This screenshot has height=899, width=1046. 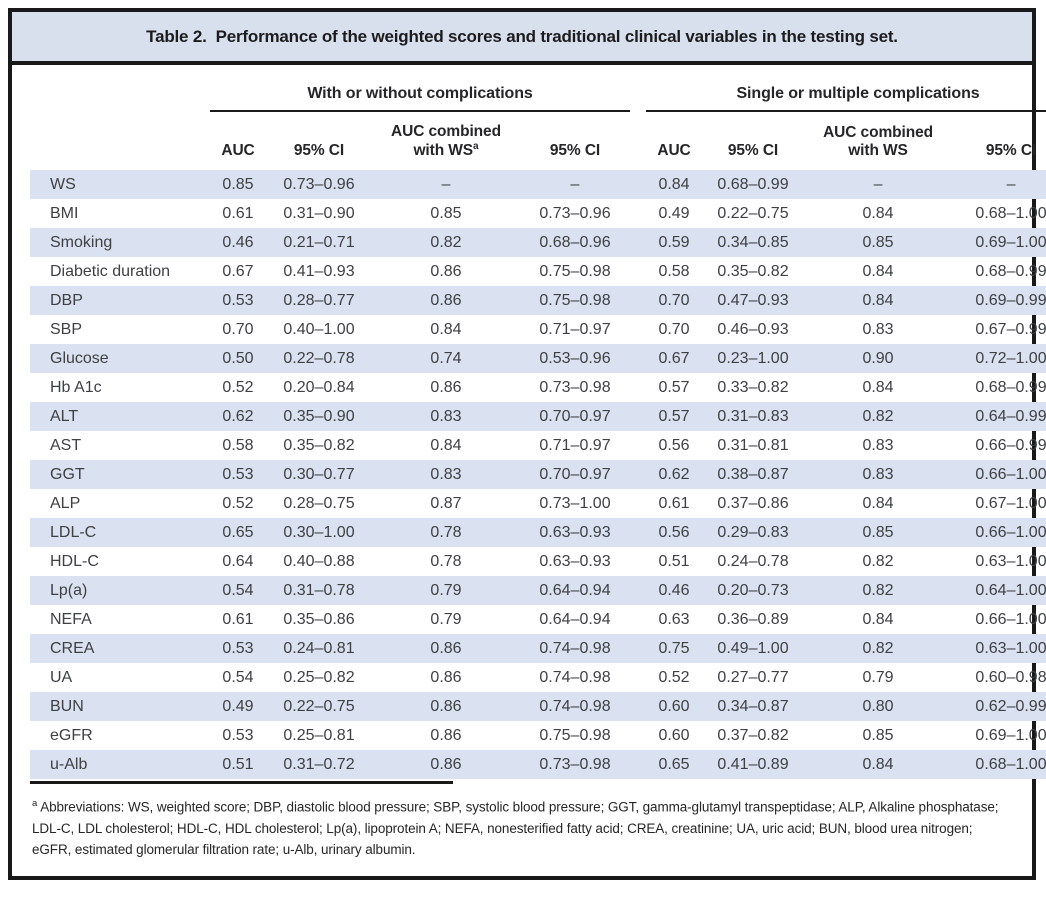 What do you see at coordinates (674, 387) in the screenshot?
I see `cell-value: 0.57` at bounding box center [674, 387].